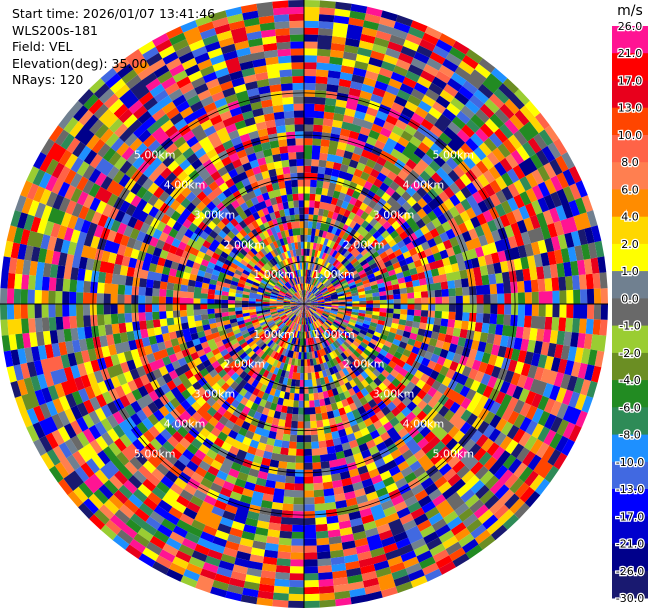  Describe the element at coordinates (629, 435) in the screenshot. I see `colorbar-tick-label: -8.0` at that location.